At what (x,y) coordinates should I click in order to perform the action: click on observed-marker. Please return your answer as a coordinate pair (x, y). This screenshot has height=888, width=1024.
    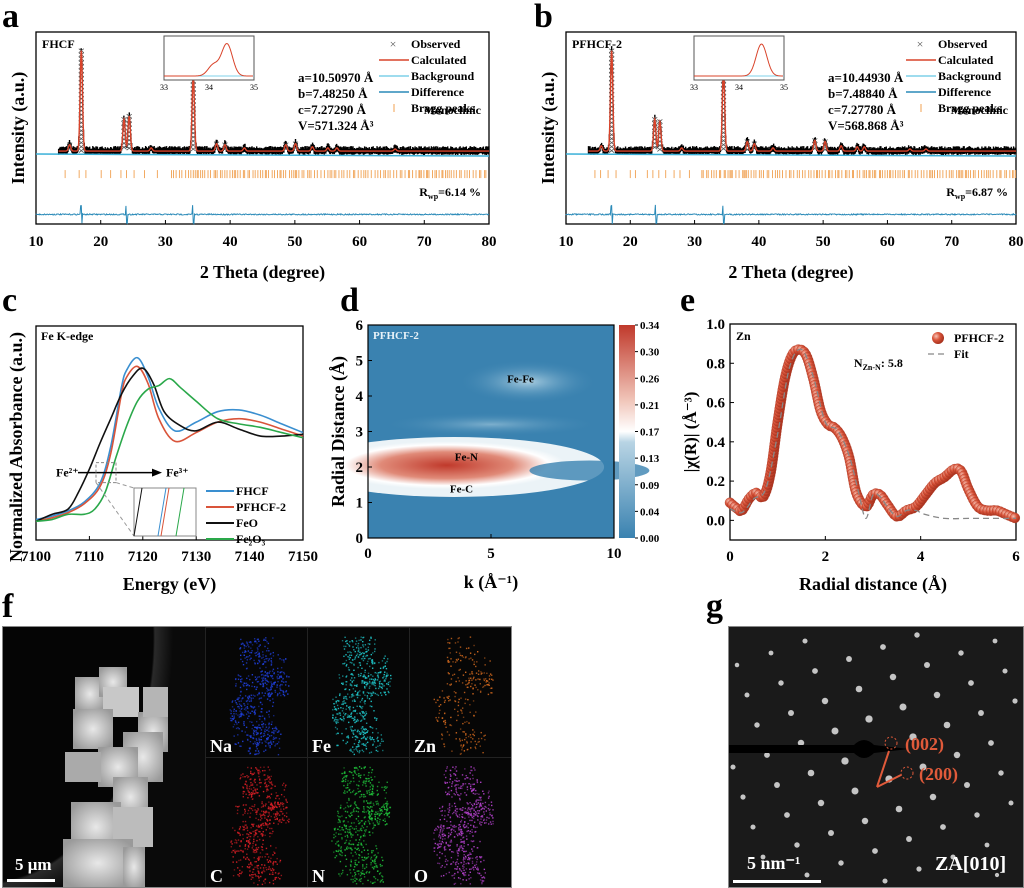
    Looking at the image, I should click on (81, 151).